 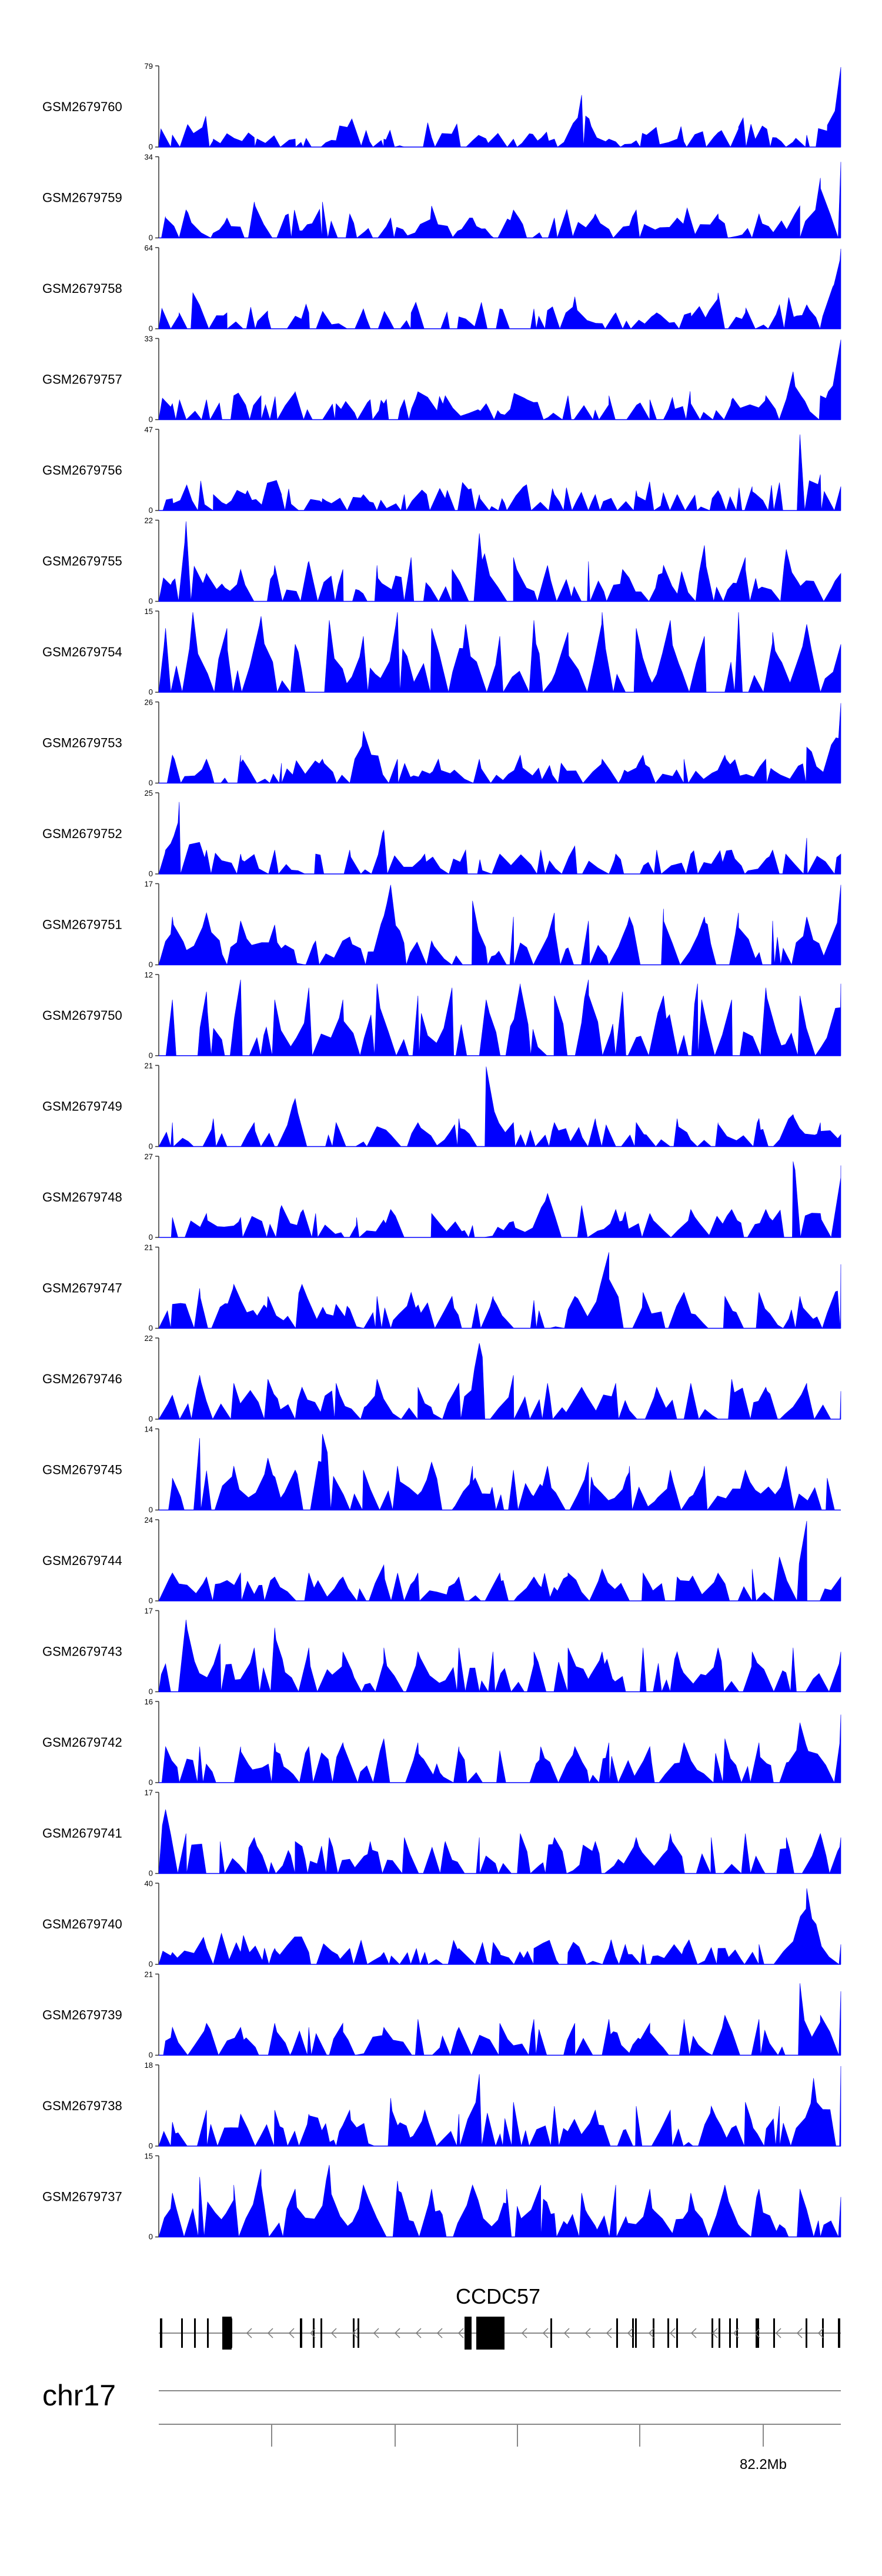 What do you see at coordinates (500, 2333) in the screenshot?
I see `gene-exons` at bounding box center [500, 2333].